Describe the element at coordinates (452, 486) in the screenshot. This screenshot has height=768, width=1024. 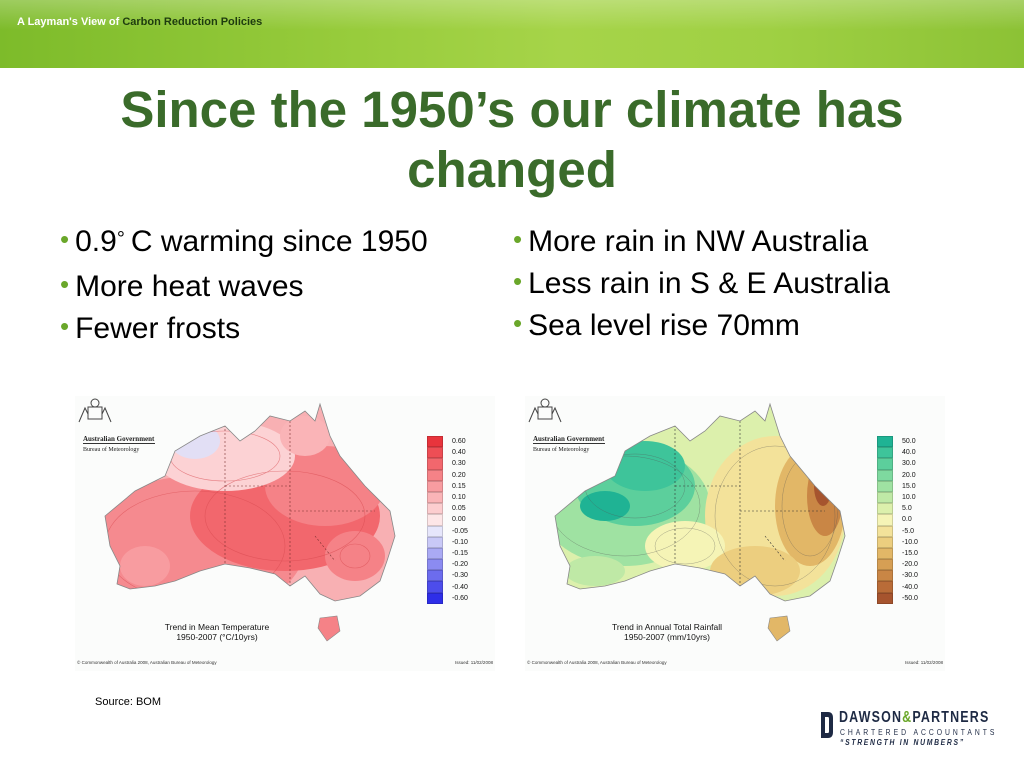
I see `legend-row: 0.15` at that location.